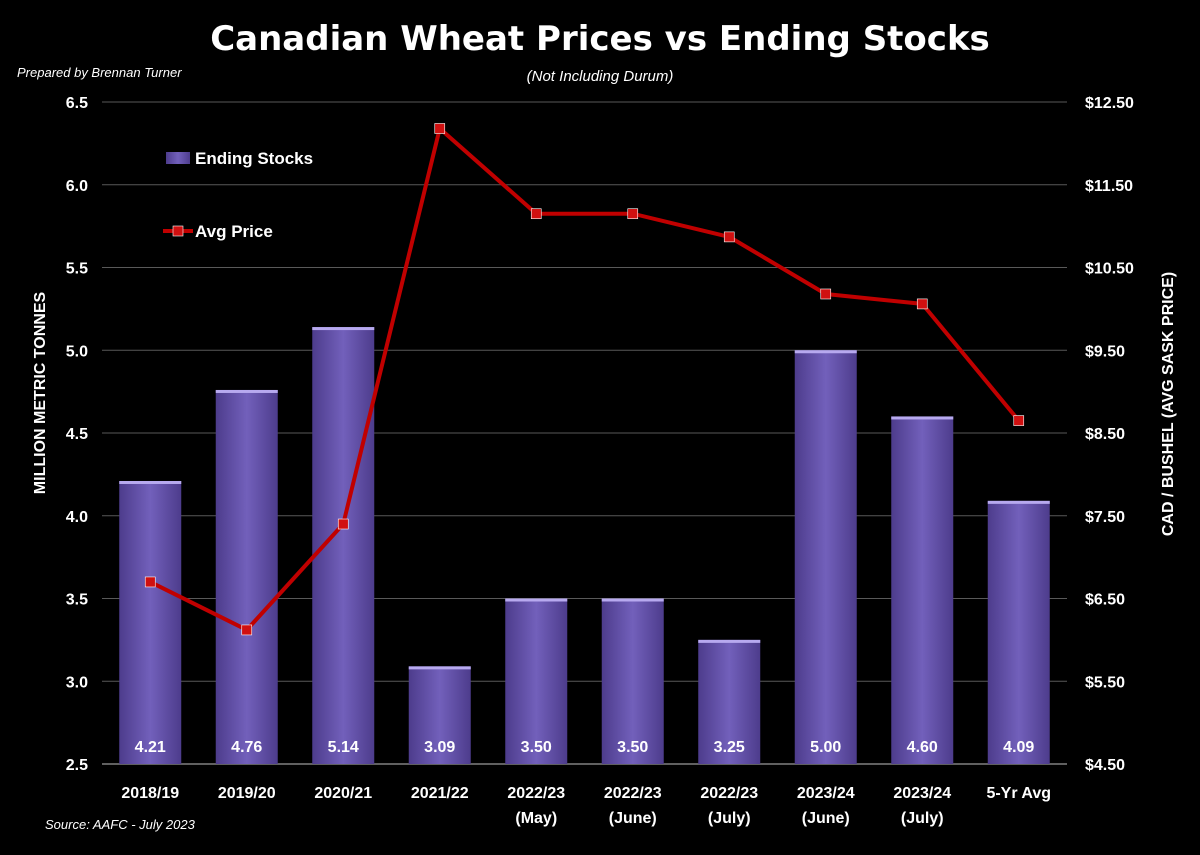 This screenshot has width=1200, height=855. I want to click on left-axis-title: MILLION METRIC TONNES, so click(40, 392).